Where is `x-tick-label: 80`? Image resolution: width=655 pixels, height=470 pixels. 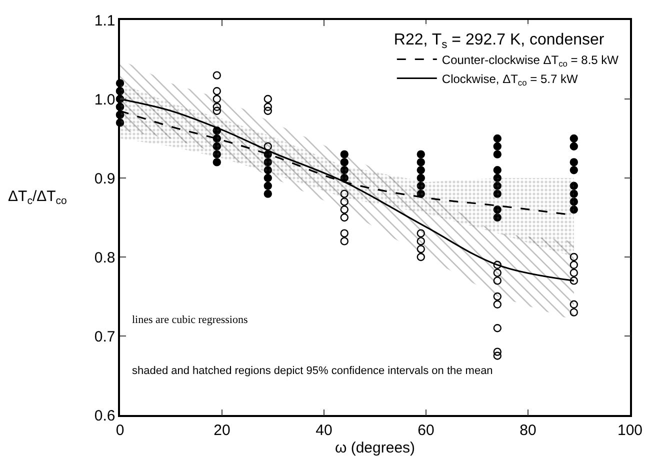 x-tick-label: 80 is located at coordinates (528, 430).